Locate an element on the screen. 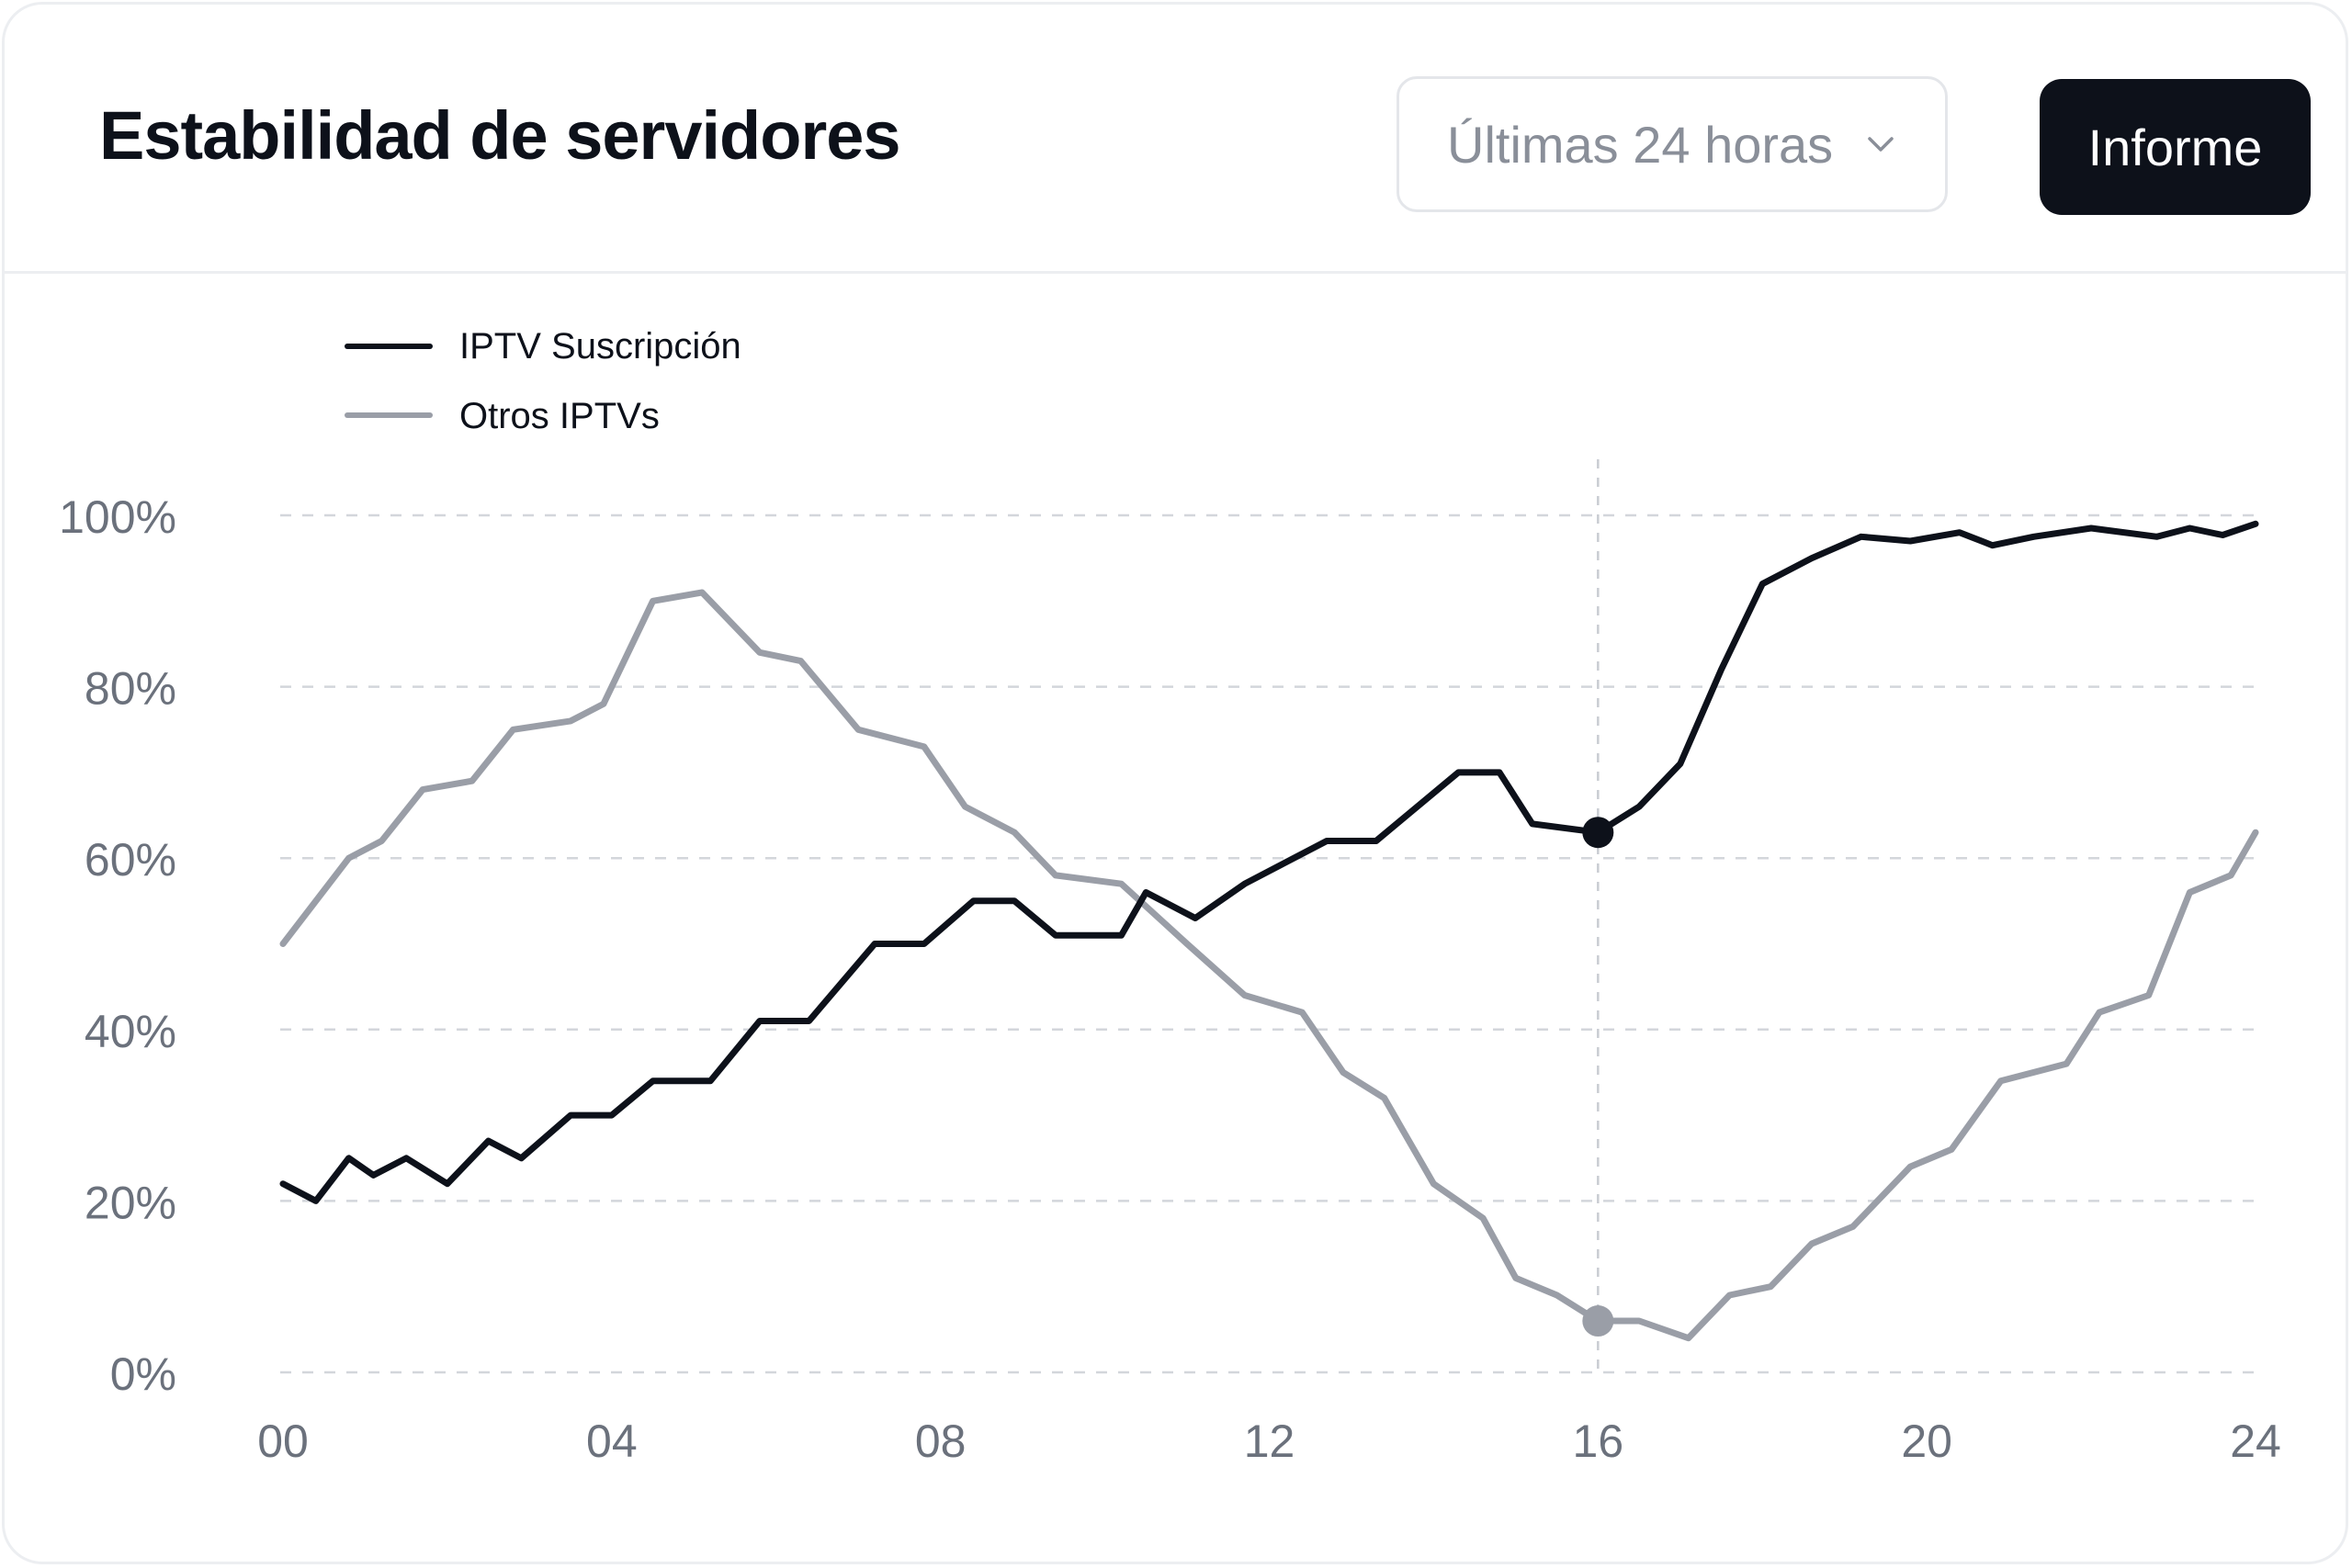 The image size is (2352, 1568). page-title: Estabilidad de servidores is located at coordinates (500, 136).